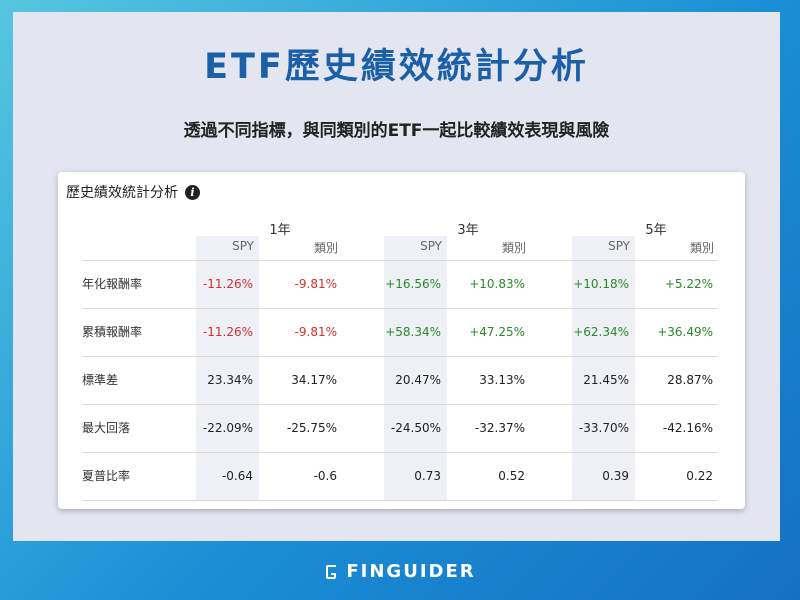 The image size is (800, 600). I want to click on table-row: 夏普比率 -0.64 -0.6 0.73 0.52 0.39 0.22, so click(400, 476).